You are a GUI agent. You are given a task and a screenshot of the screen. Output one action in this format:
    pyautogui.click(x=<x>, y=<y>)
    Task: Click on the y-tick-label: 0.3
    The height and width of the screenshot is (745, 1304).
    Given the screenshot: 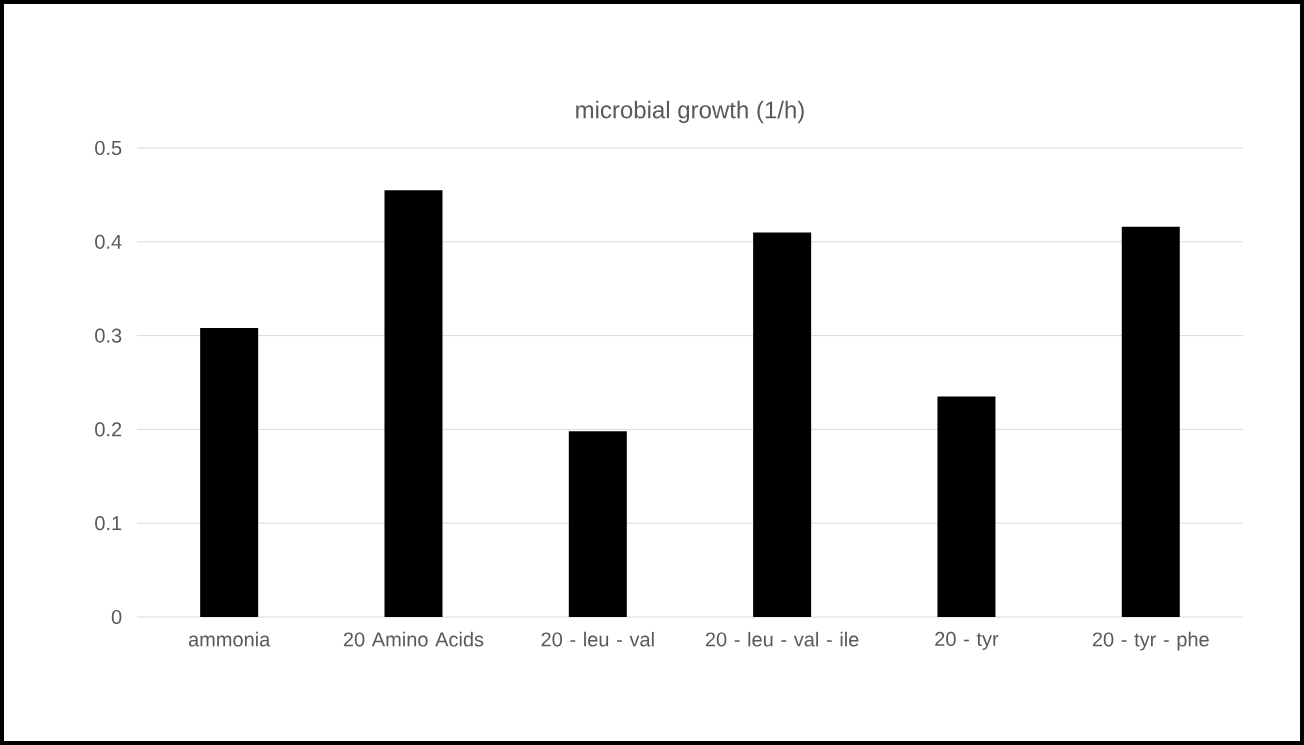 What is the action you would take?
    pyautogui.click(x=108, y=335)
    